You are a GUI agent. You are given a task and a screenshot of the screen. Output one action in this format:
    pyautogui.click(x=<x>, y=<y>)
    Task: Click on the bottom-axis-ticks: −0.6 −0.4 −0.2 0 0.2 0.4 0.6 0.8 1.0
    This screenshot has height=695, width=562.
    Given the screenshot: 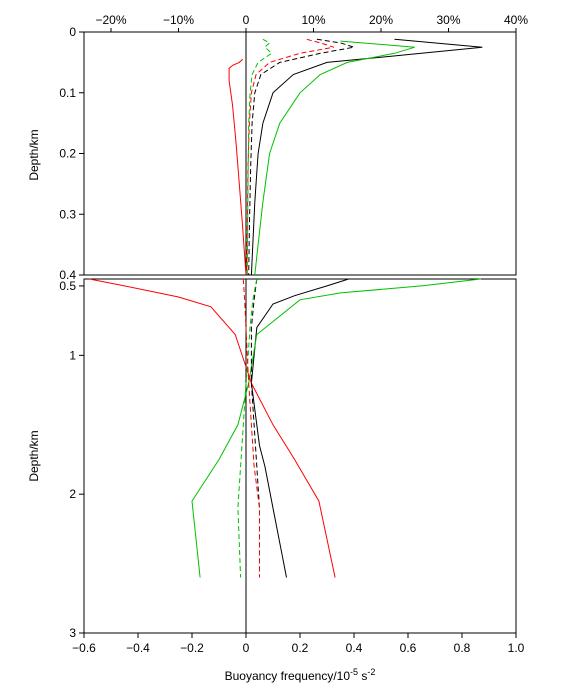 What is the action you would take?
    pyautogui.click(x=298, y=644)
    